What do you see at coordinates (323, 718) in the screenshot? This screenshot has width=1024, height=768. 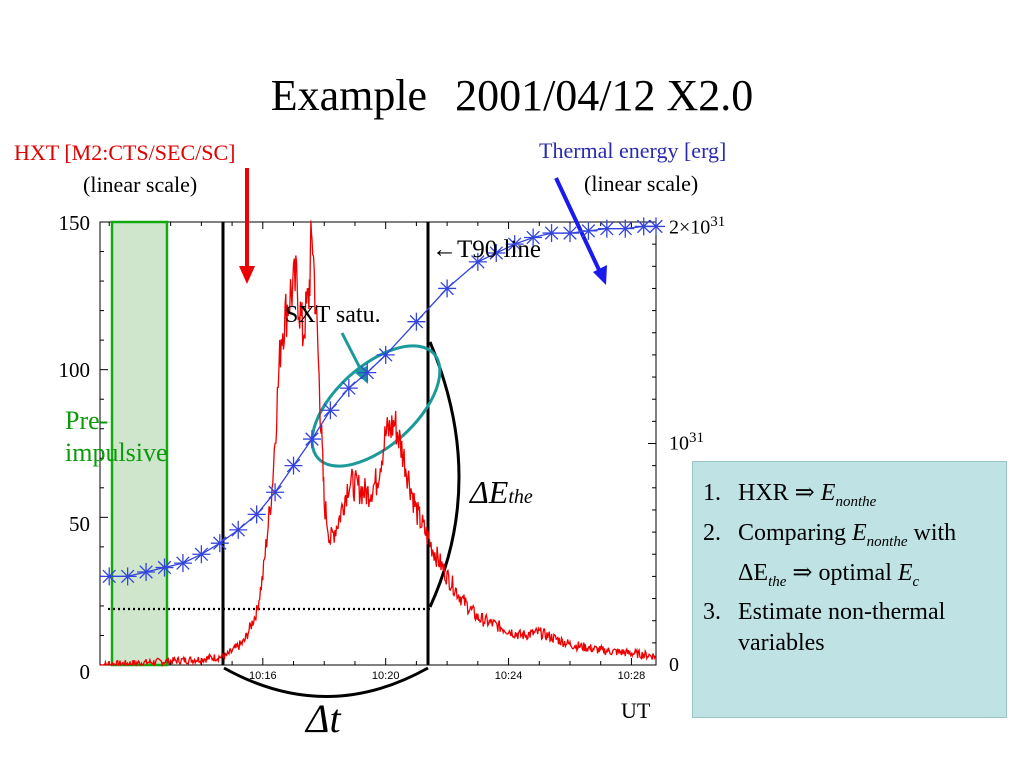 I see `delta-t-label: Δt` at bounding box center [323, 718].